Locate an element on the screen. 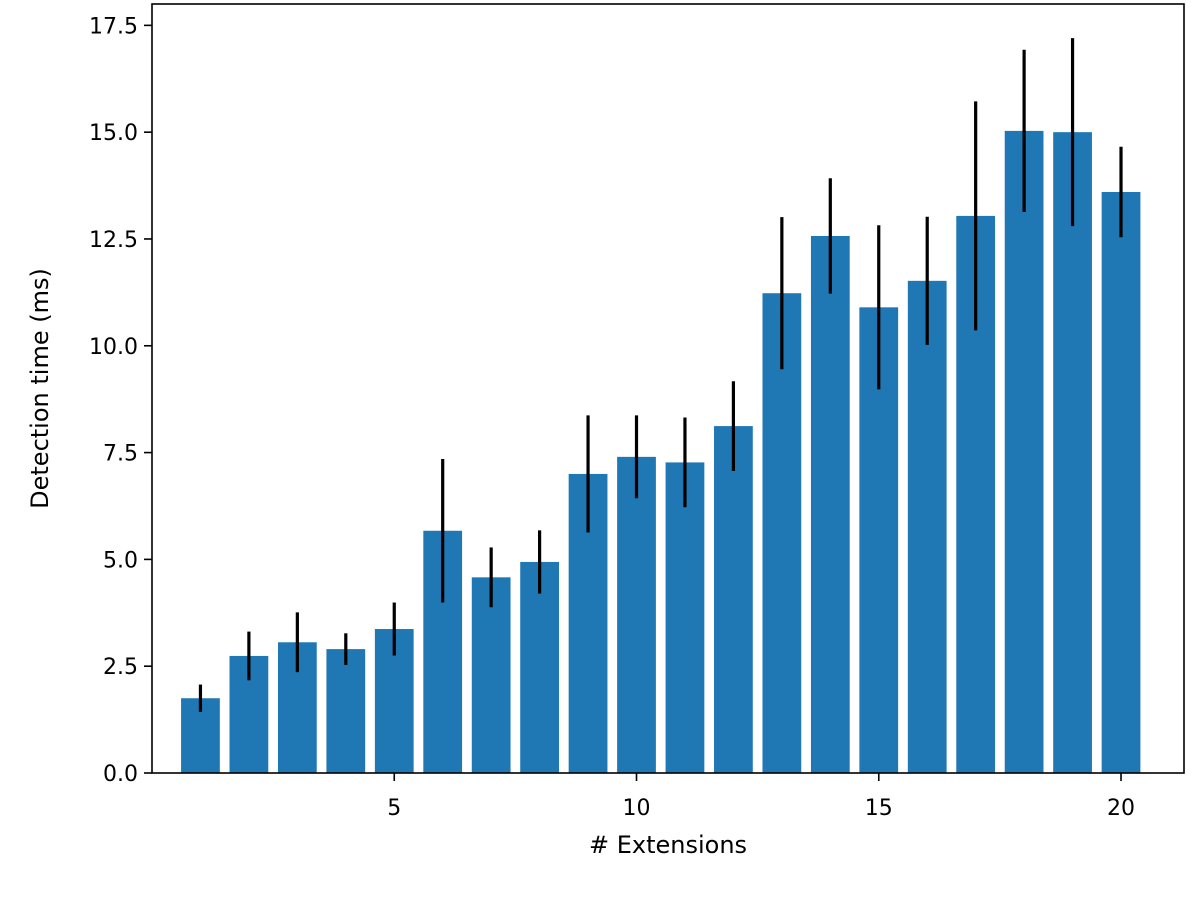  y-tick-label: 12.5 is located at coordinates (113, 240).